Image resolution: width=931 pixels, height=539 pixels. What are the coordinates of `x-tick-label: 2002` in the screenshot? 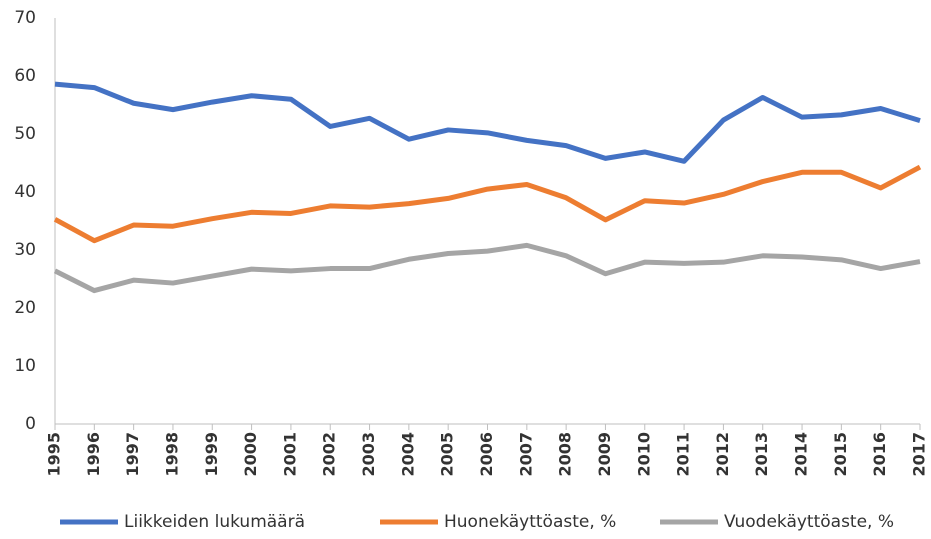 It's located at (329, 454).